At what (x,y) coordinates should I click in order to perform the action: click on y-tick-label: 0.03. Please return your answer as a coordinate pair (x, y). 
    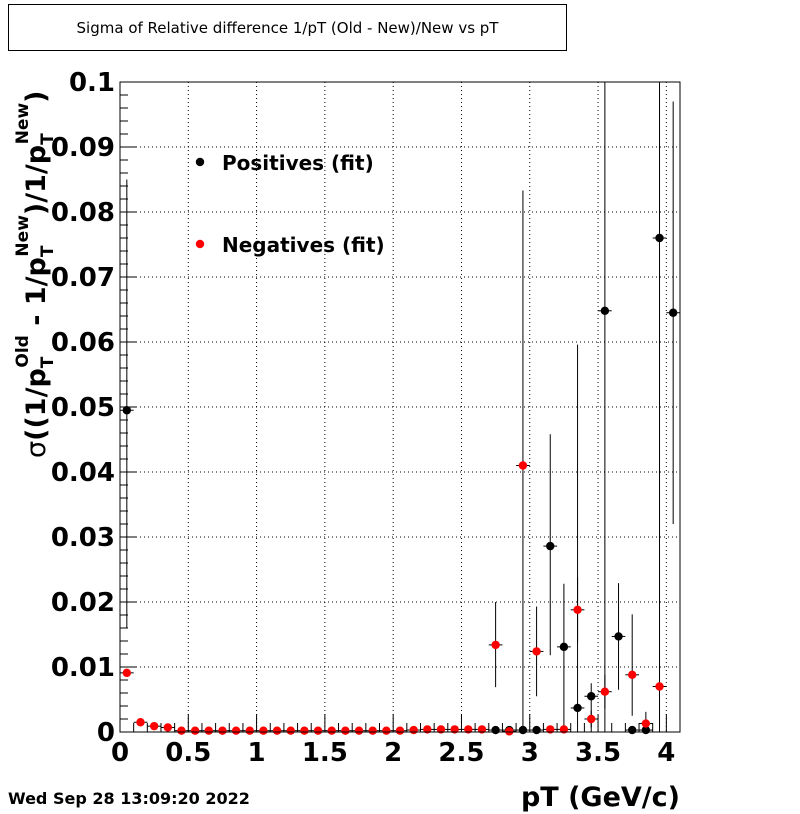
    Looking at the image, I should click on (83, 538).